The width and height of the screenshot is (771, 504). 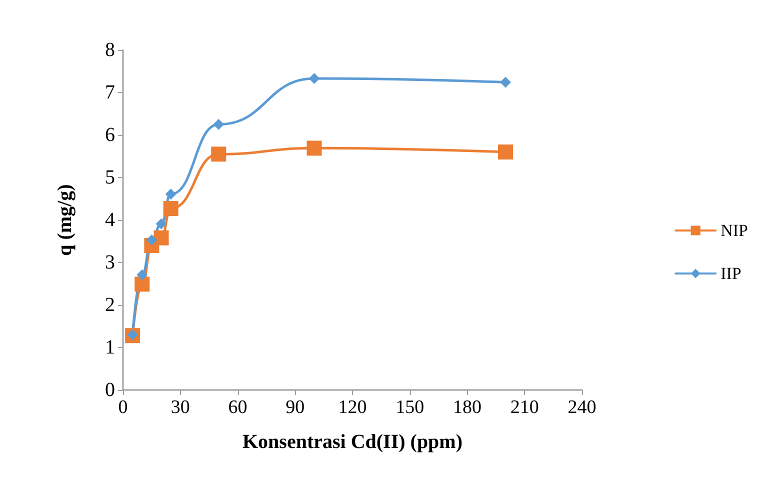 What do you see at coordinates (410, 407) in the screenshot?
I see `x-tick-label: 150` at bounding box center [410, 407].